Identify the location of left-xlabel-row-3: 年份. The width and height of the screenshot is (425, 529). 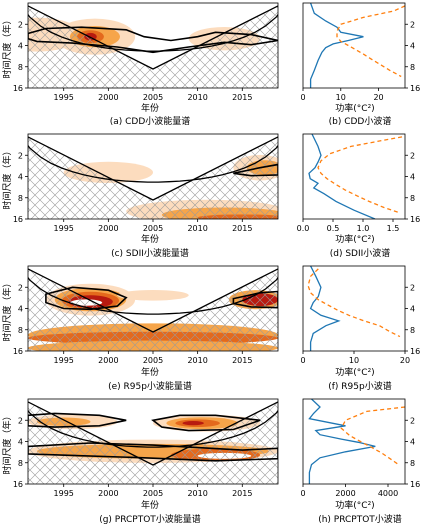
(150, 372).